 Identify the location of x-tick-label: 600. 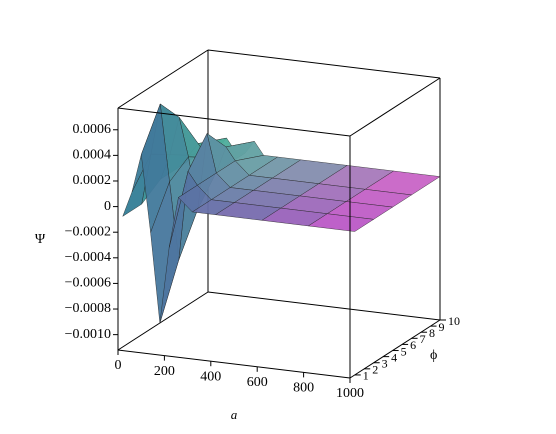
(257, 382).